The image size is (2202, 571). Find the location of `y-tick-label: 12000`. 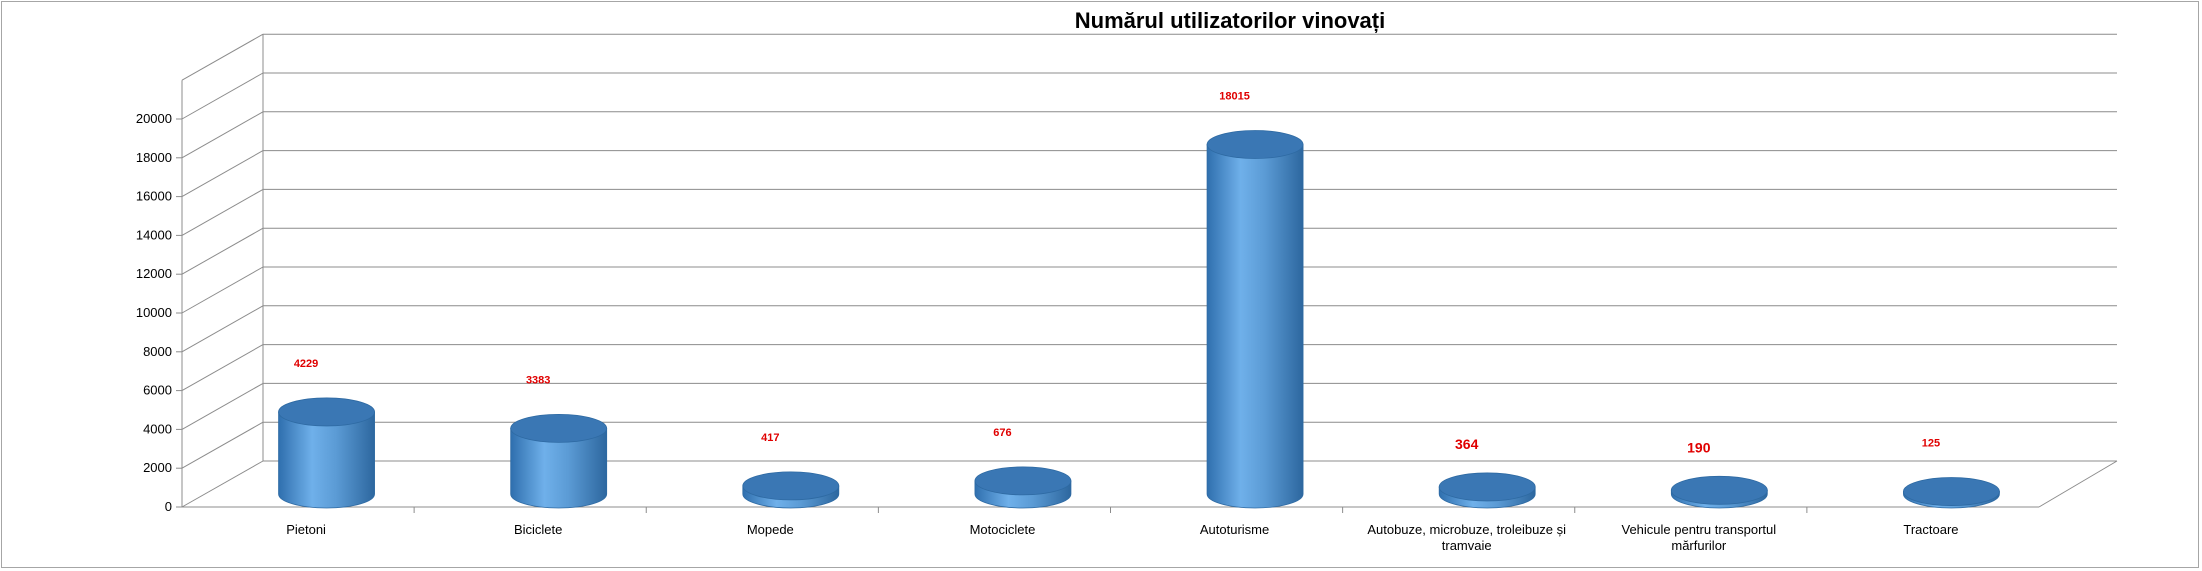

y-tick-label: 12000 is located at coordinates (154, 273).